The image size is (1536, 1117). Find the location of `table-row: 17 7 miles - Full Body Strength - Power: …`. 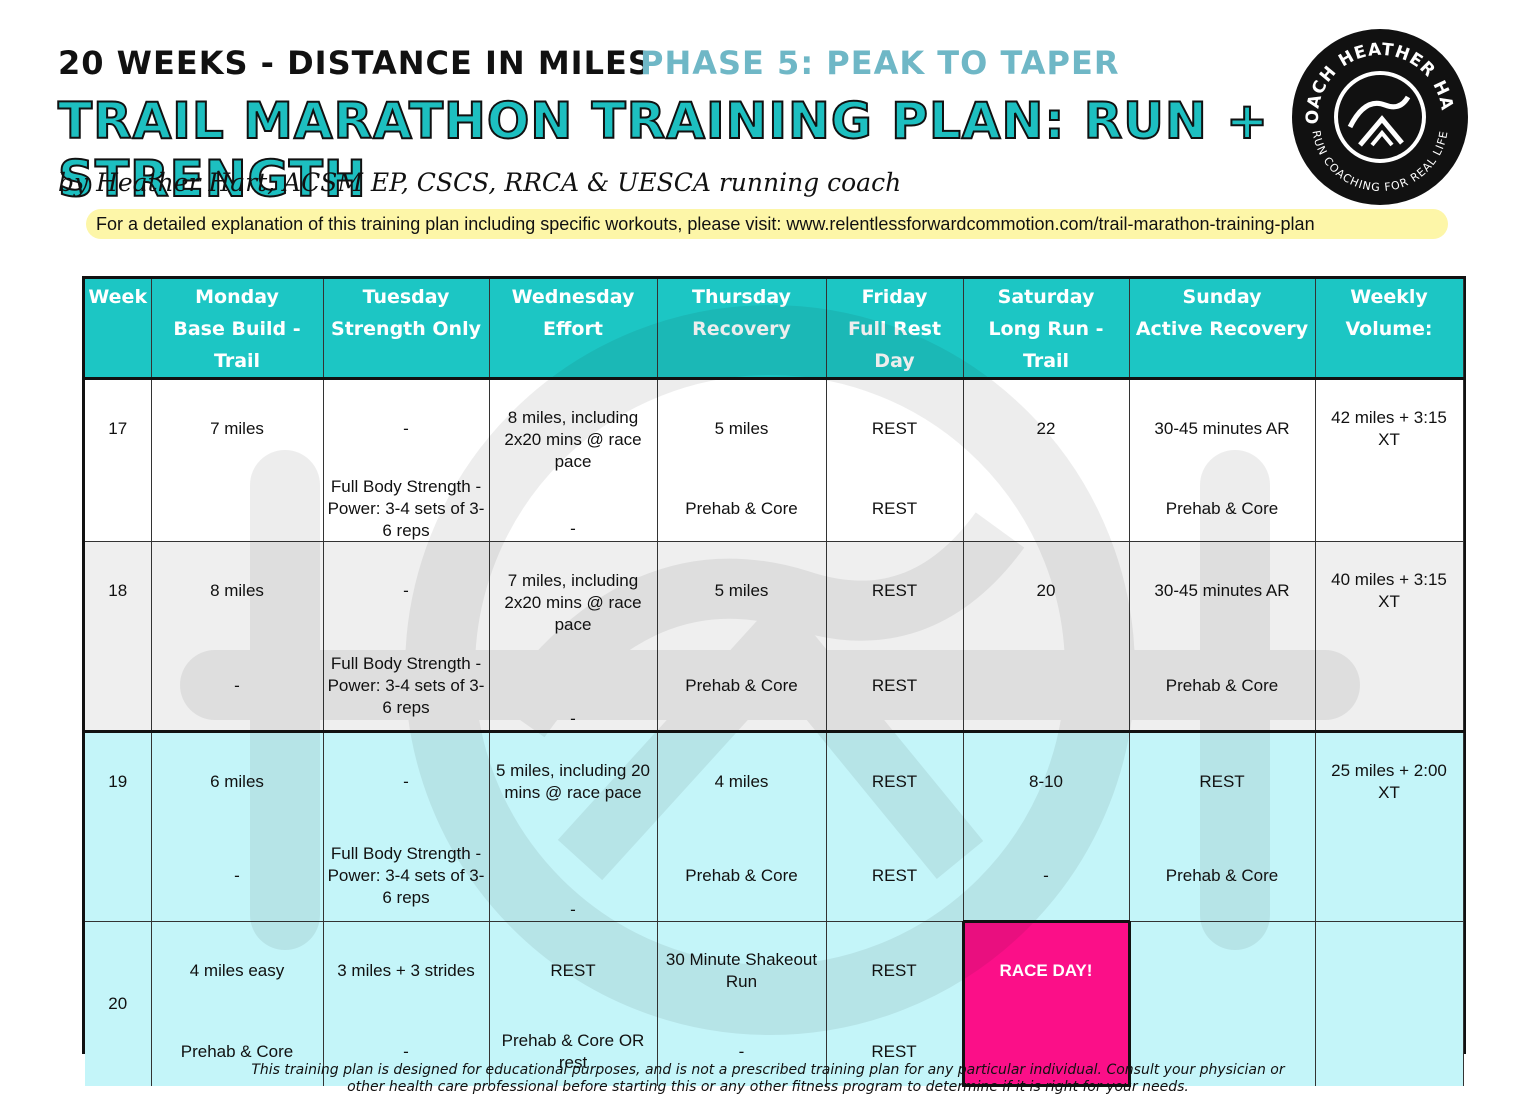

table-row: 17 7 miles - Full Body Strength - Power: … is located at coordinates (774, 460).